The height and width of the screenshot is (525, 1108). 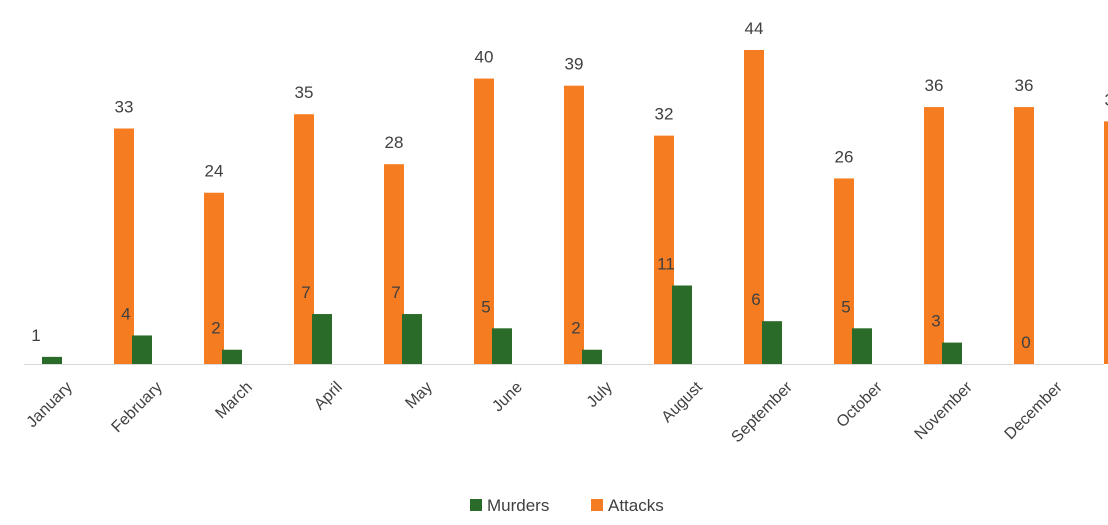 I want to click on legend-label-murders: Murders, so click(x=518, y=505).